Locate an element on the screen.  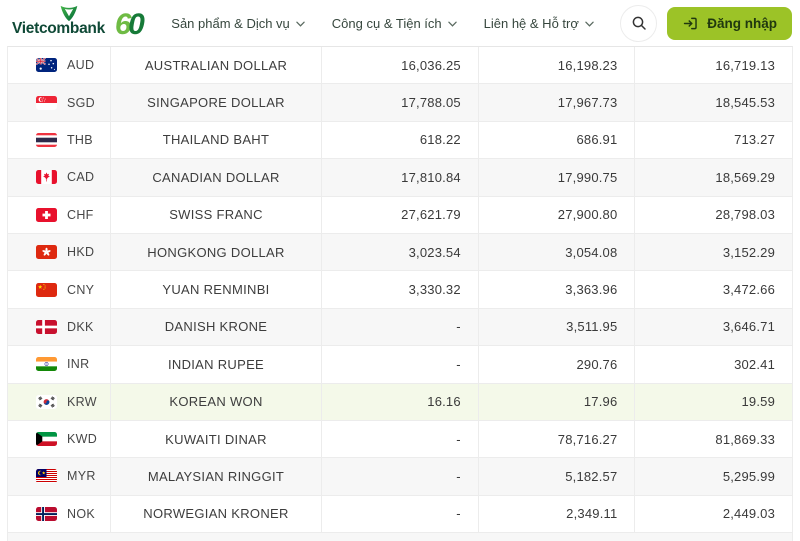
sell-cell: 28,798.03 is located at coordinates (745, 215).